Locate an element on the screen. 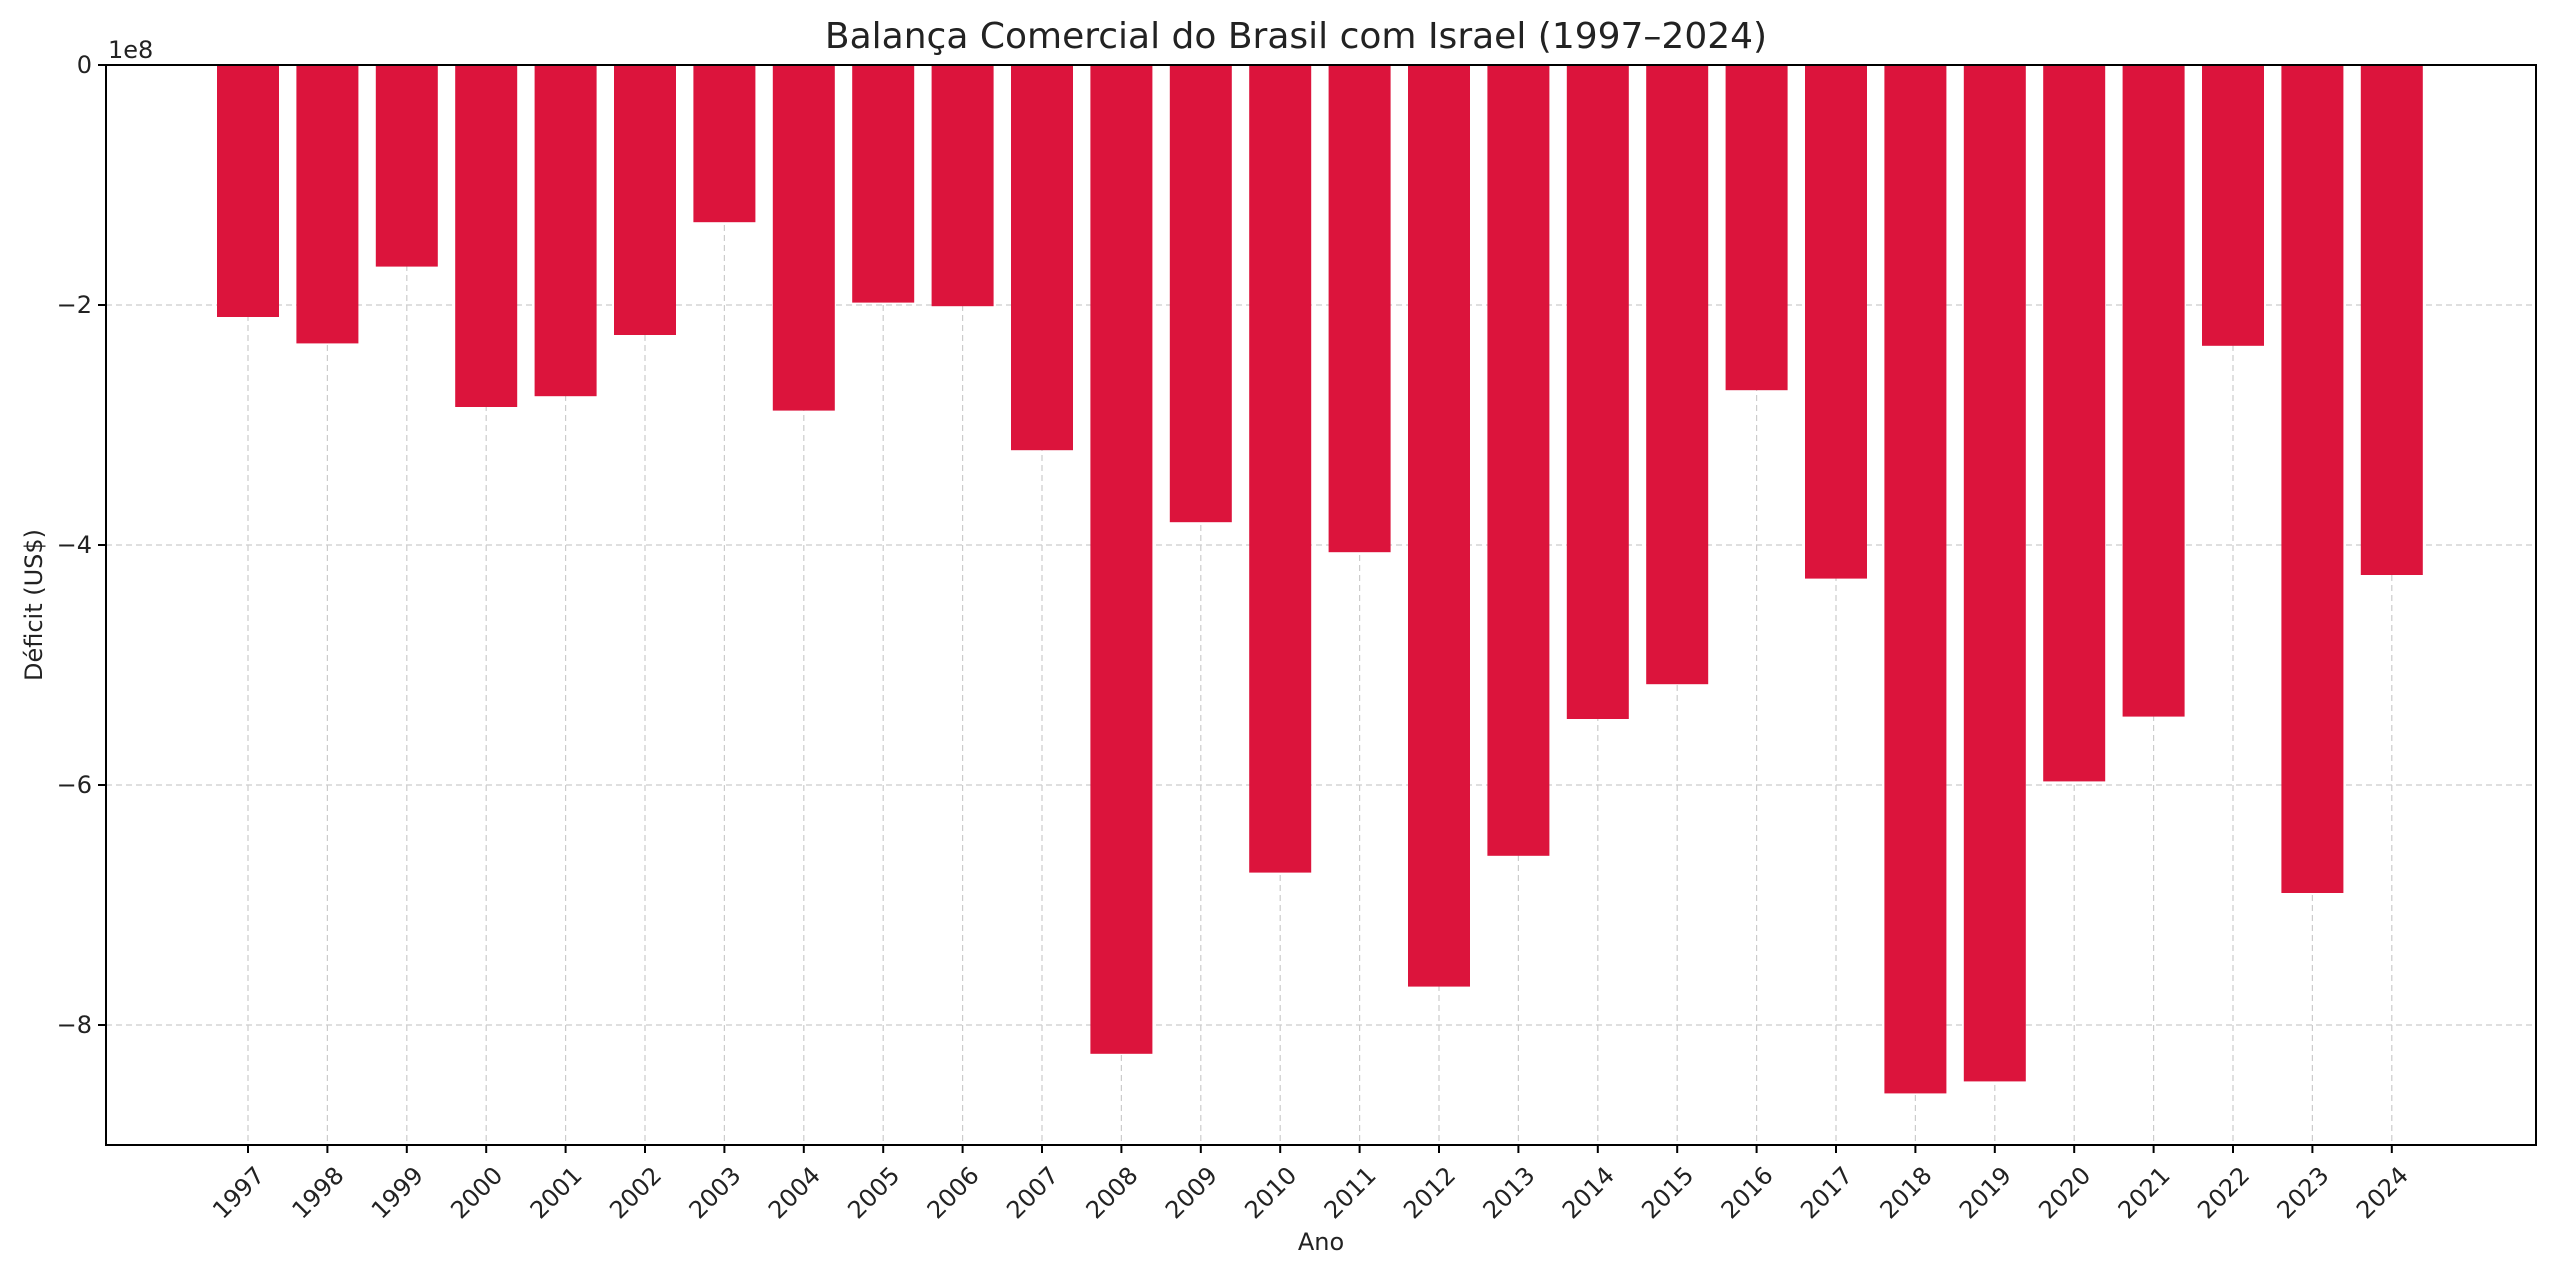 The height and width of the screenshot is (1280, 2560). x-tick-label: 2024 is located at coordinates (2382, 1192).